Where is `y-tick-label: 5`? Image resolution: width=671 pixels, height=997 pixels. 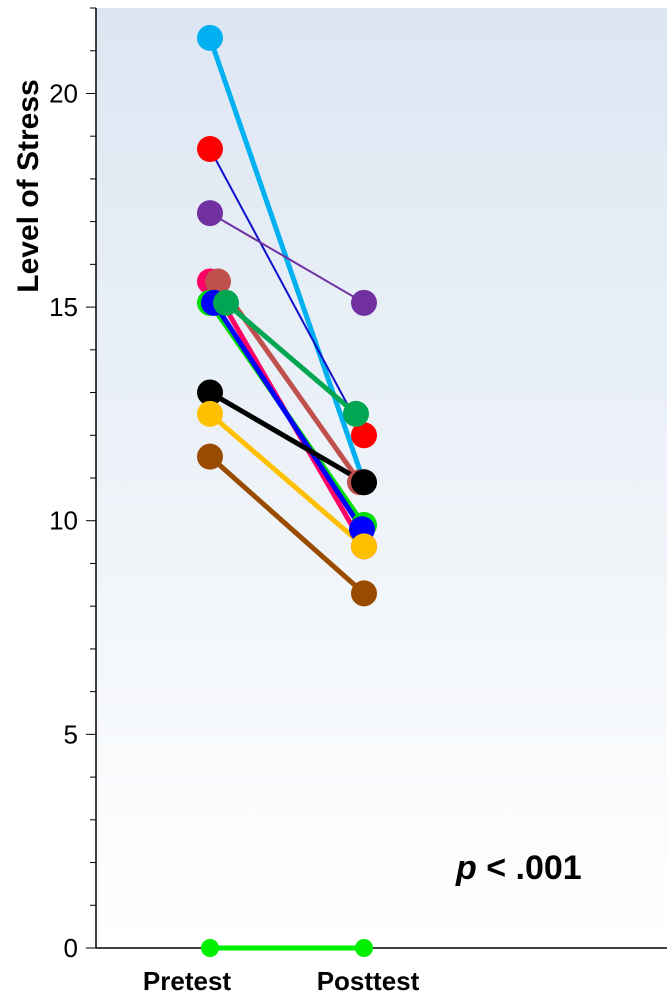
y-tick-label: 5 is located at coordinates (71, 734).